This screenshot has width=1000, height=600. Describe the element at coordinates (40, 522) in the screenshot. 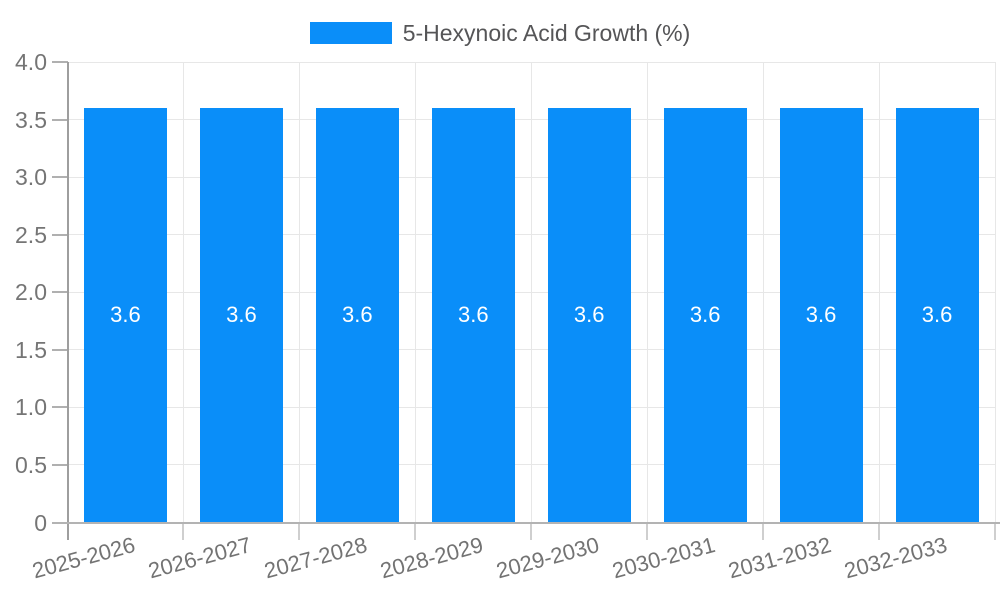

I see `y-tick-label: 0` at that location.